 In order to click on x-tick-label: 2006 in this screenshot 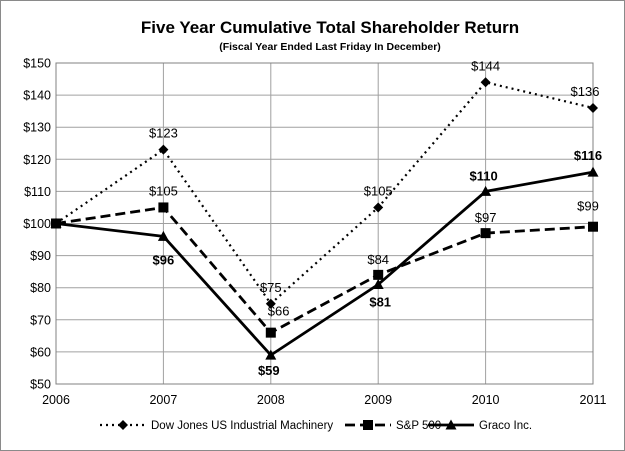, I will do `click(56, 400)`.